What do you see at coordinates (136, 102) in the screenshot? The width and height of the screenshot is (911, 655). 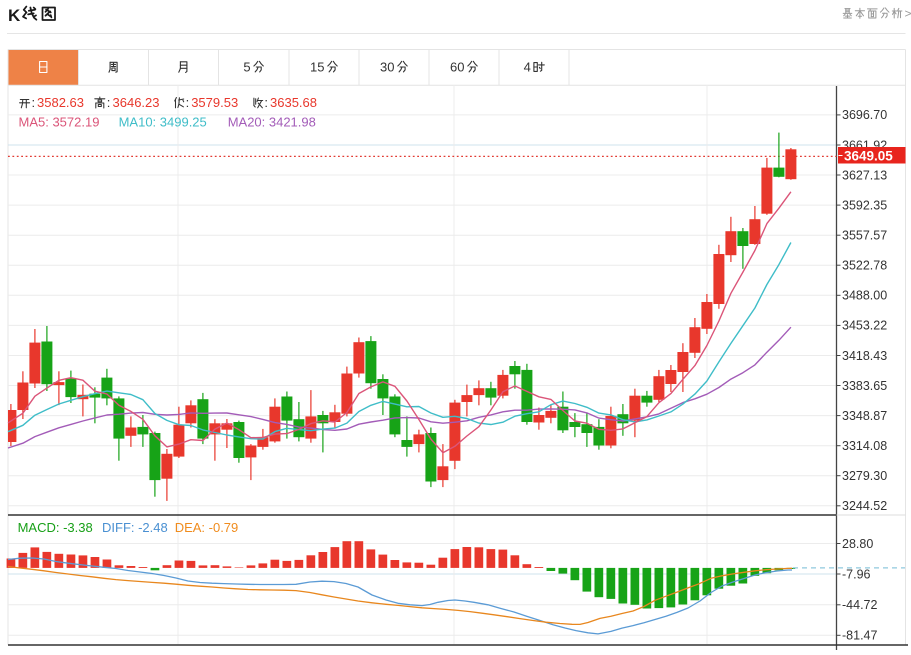 I see `svg-text: 3646.23` at bounding box center [136, 102].